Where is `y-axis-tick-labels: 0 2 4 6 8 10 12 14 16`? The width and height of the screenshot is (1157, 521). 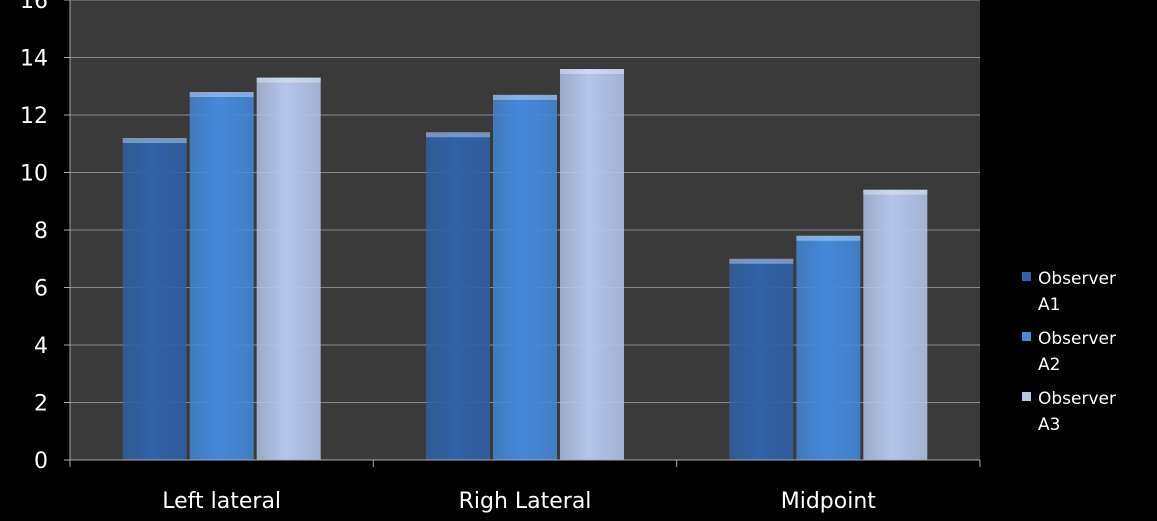 y-axis-tick-labels: 0 2 4 6 8 10 12 14 16 is located at coordinates (34, 237).